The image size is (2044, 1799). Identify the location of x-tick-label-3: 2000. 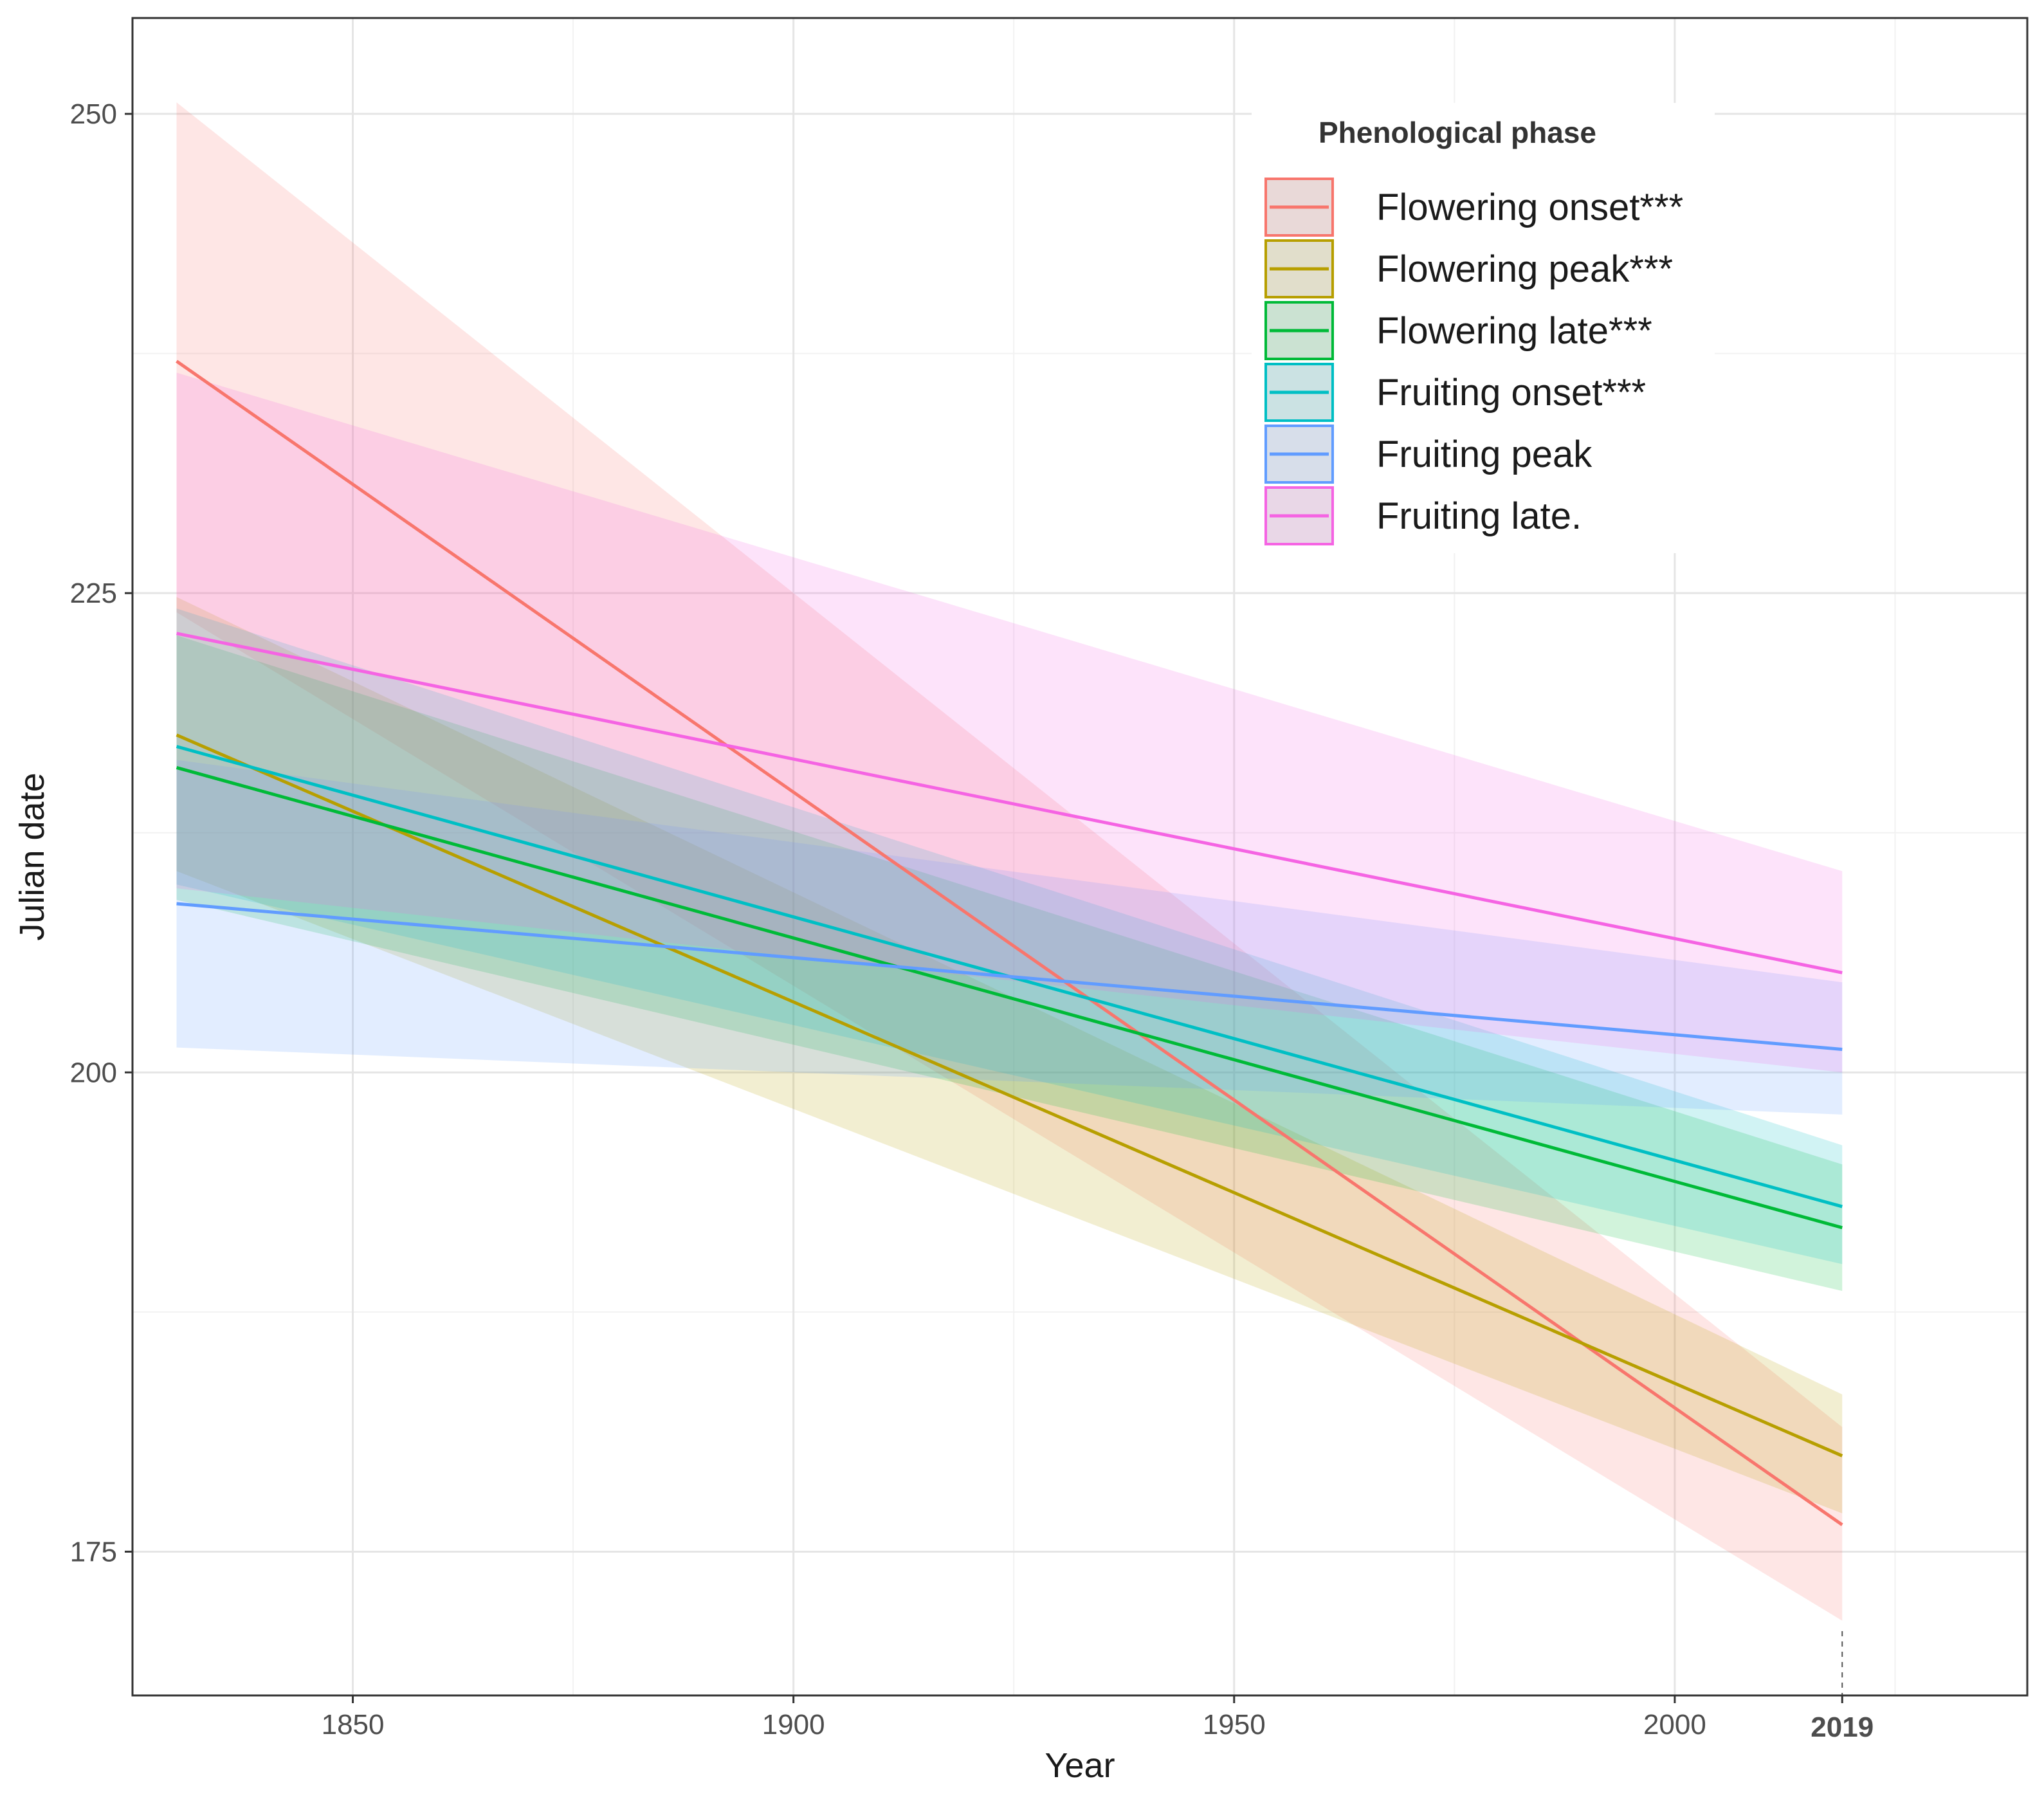
(1674, 1724).